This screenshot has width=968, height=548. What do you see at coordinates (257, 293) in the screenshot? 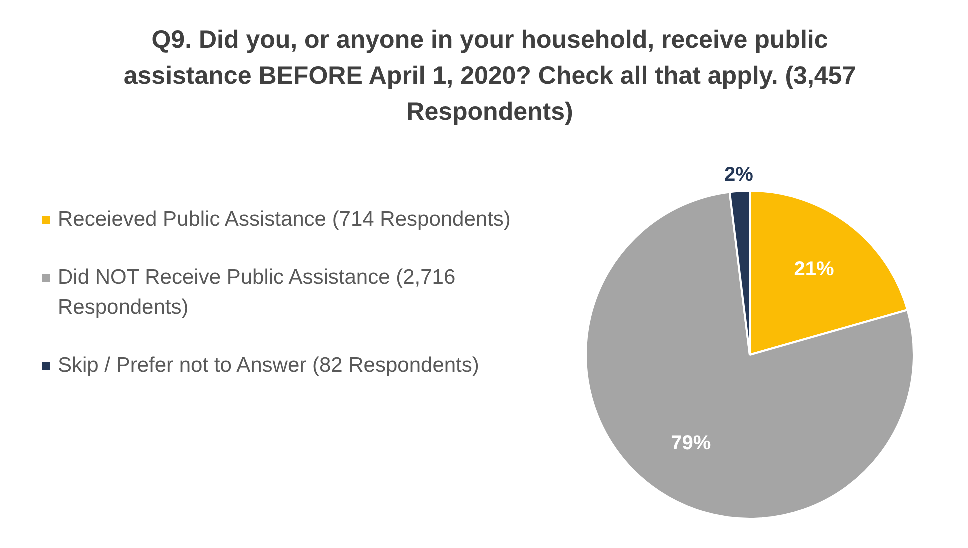
I see `legend-label: Did NOT Receive Public Assistance (2,716 Respondents)` at bounding box center [257, 293].